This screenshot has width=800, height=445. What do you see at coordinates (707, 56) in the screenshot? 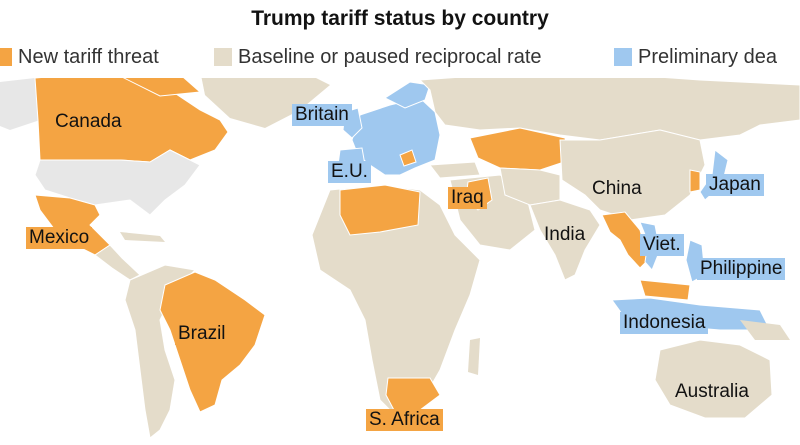
I see `legend-label-deal: Preliminary dea` at bounding box center [707, 56].